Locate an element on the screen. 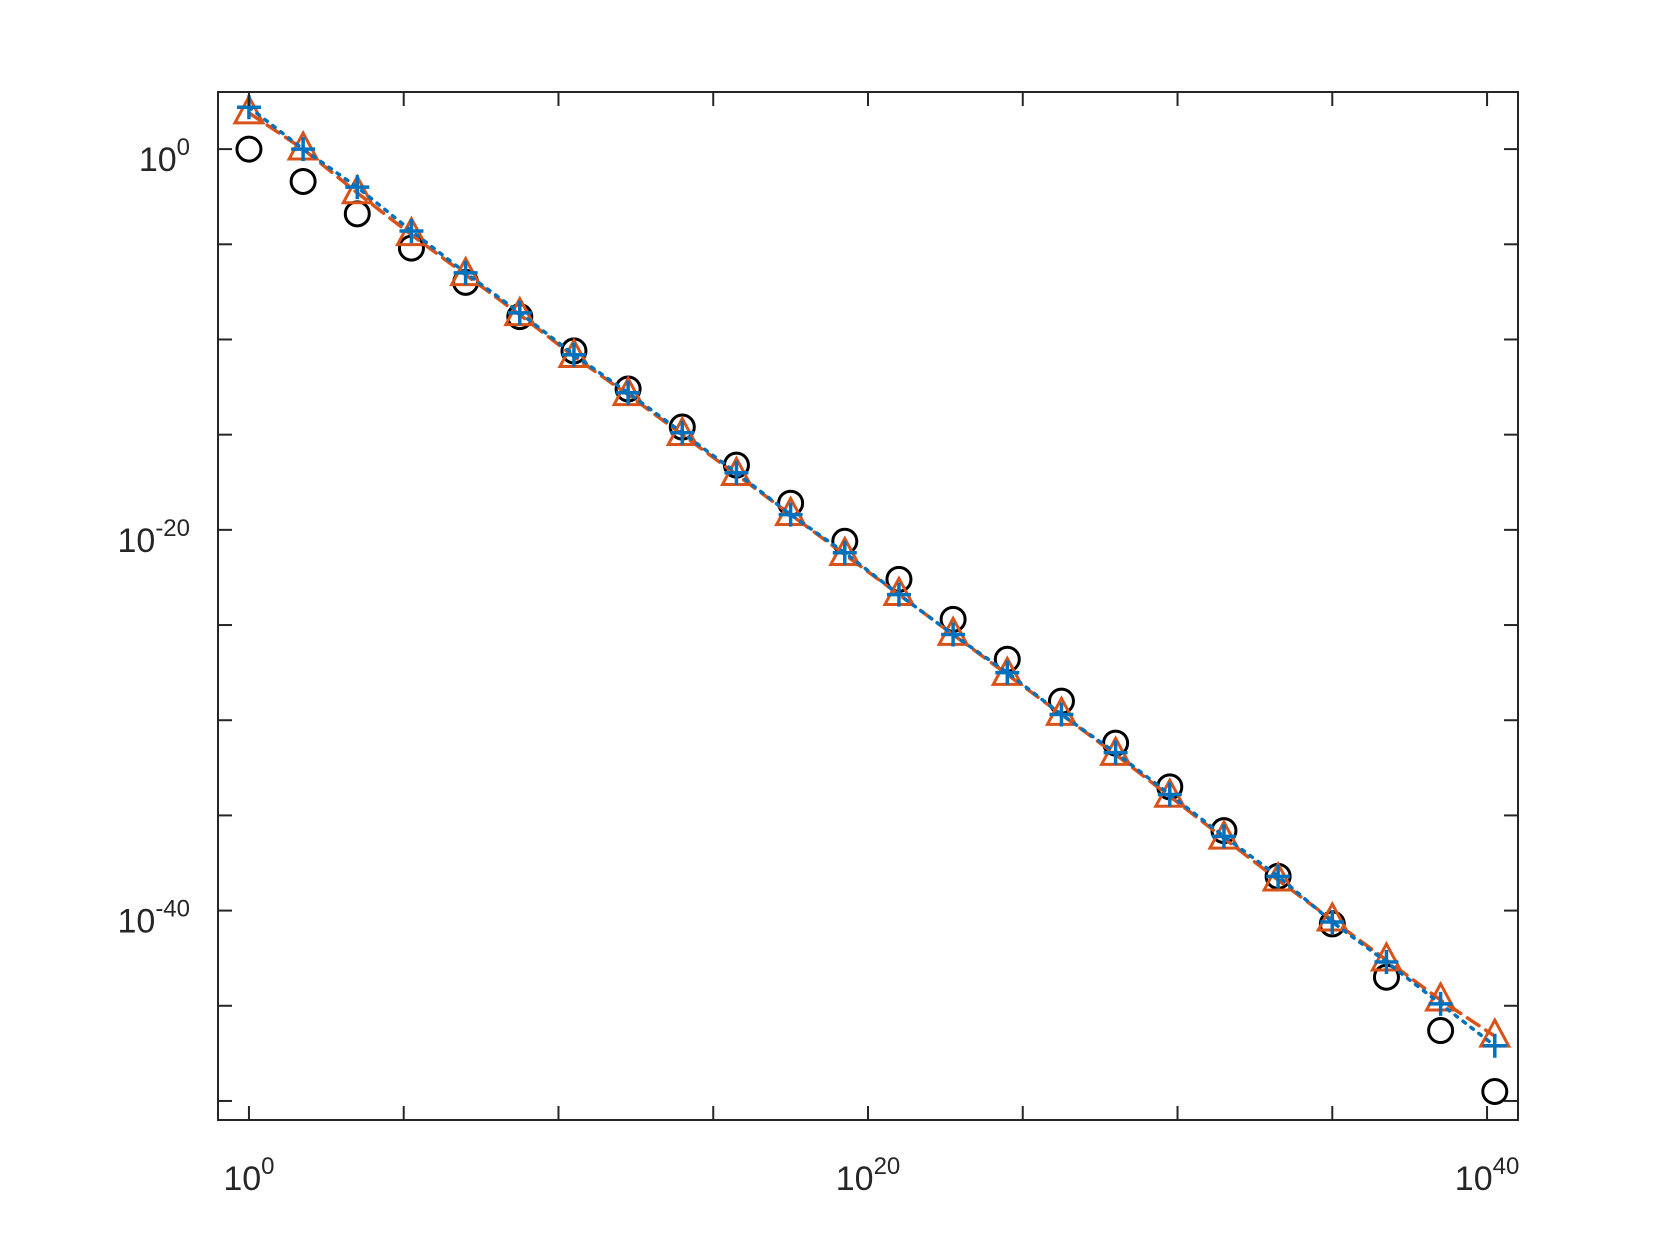 The image size is (1667, 1250). y-tick-label: 10-40 is located at coordinates (153, 918).